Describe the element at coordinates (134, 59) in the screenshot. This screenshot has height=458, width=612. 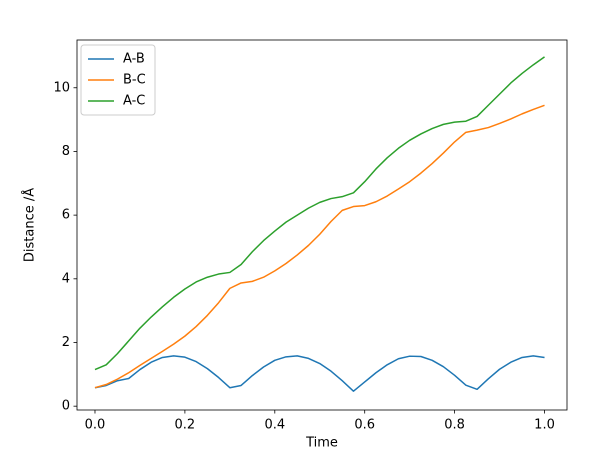
I see `legend-label: A-B` at that location.